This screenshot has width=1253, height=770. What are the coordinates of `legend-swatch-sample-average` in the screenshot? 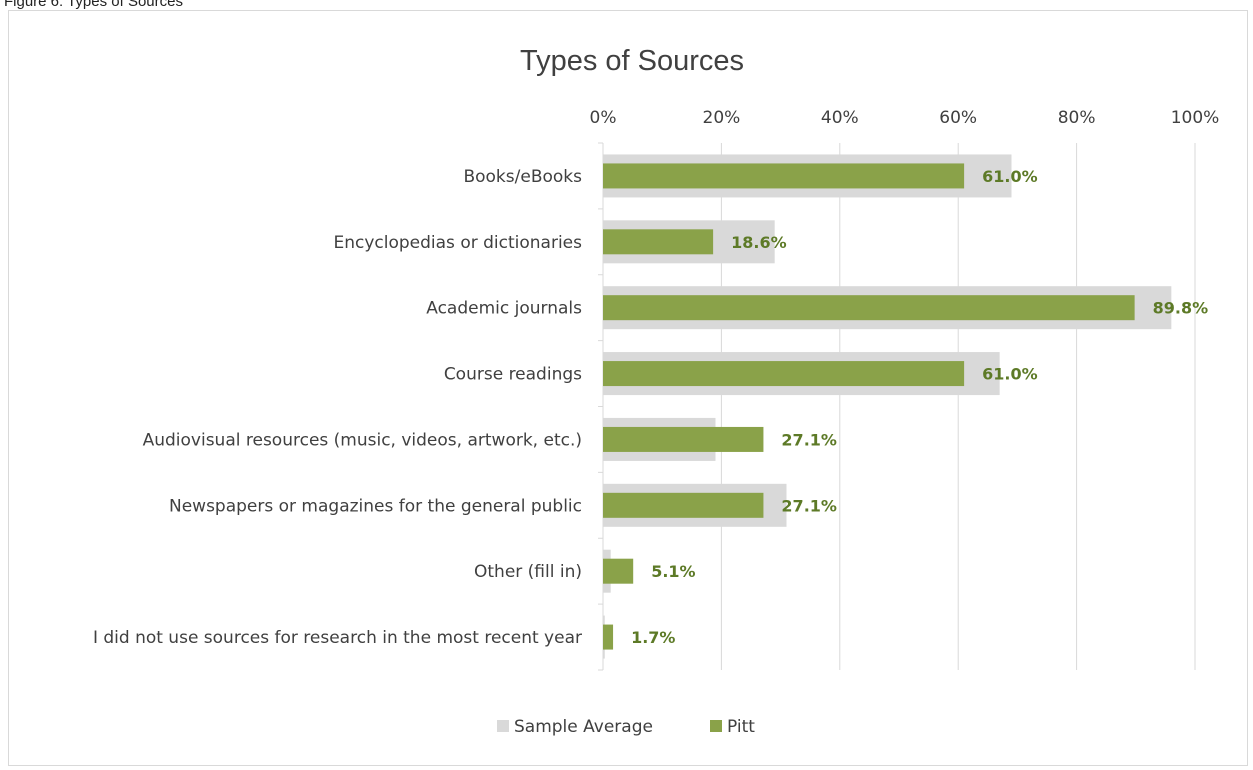 It's located at (503, 726).